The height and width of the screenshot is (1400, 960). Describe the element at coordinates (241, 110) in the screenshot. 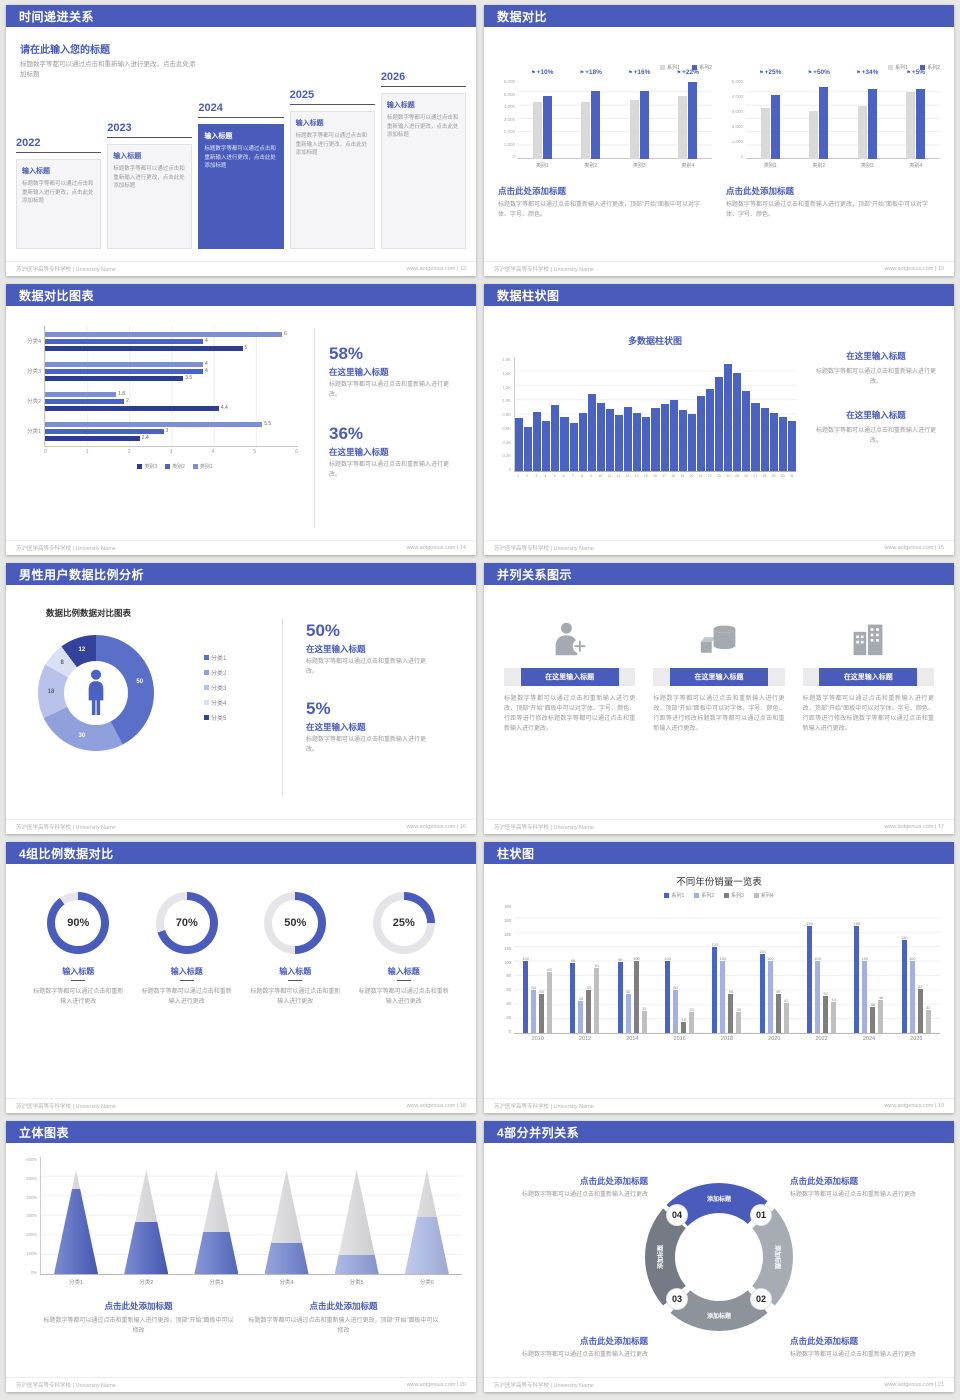

I see `timeline-year: 2024` at that location.